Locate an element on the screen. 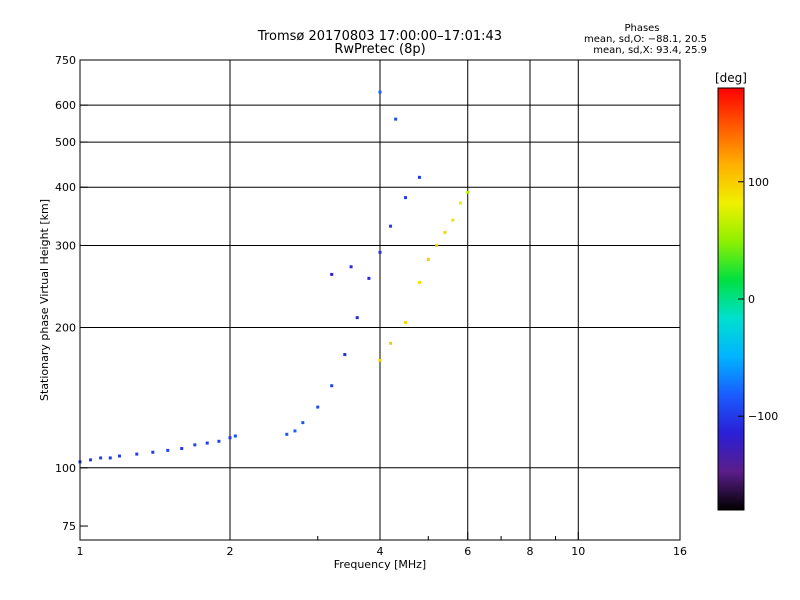 This screenshot has height=600, width=800. stats-line-x: mean, sd,X: 93.4, 25.9 is located at coordinates (650, 50).